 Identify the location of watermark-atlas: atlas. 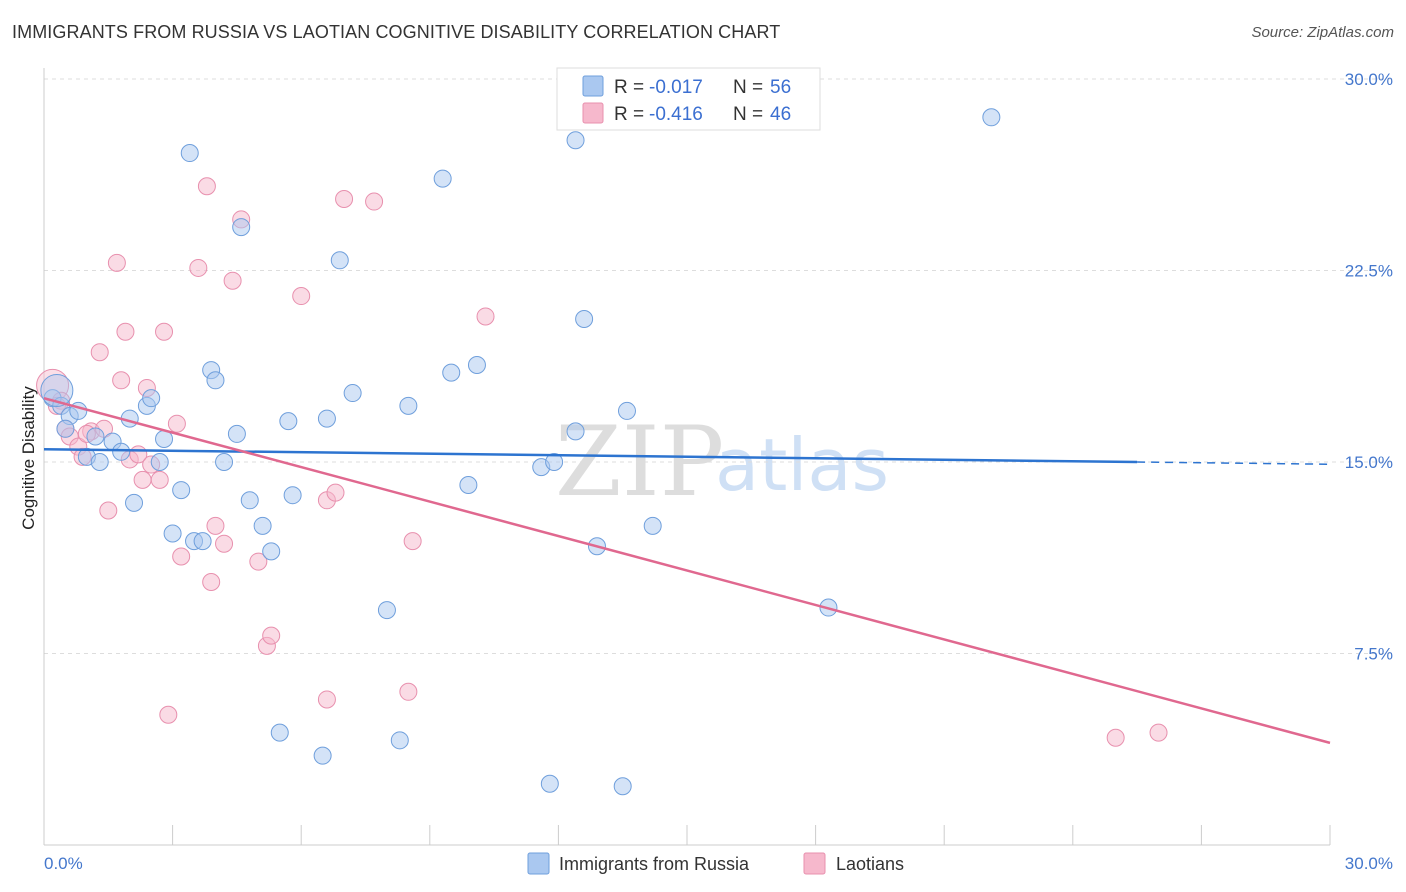
(802, 465).